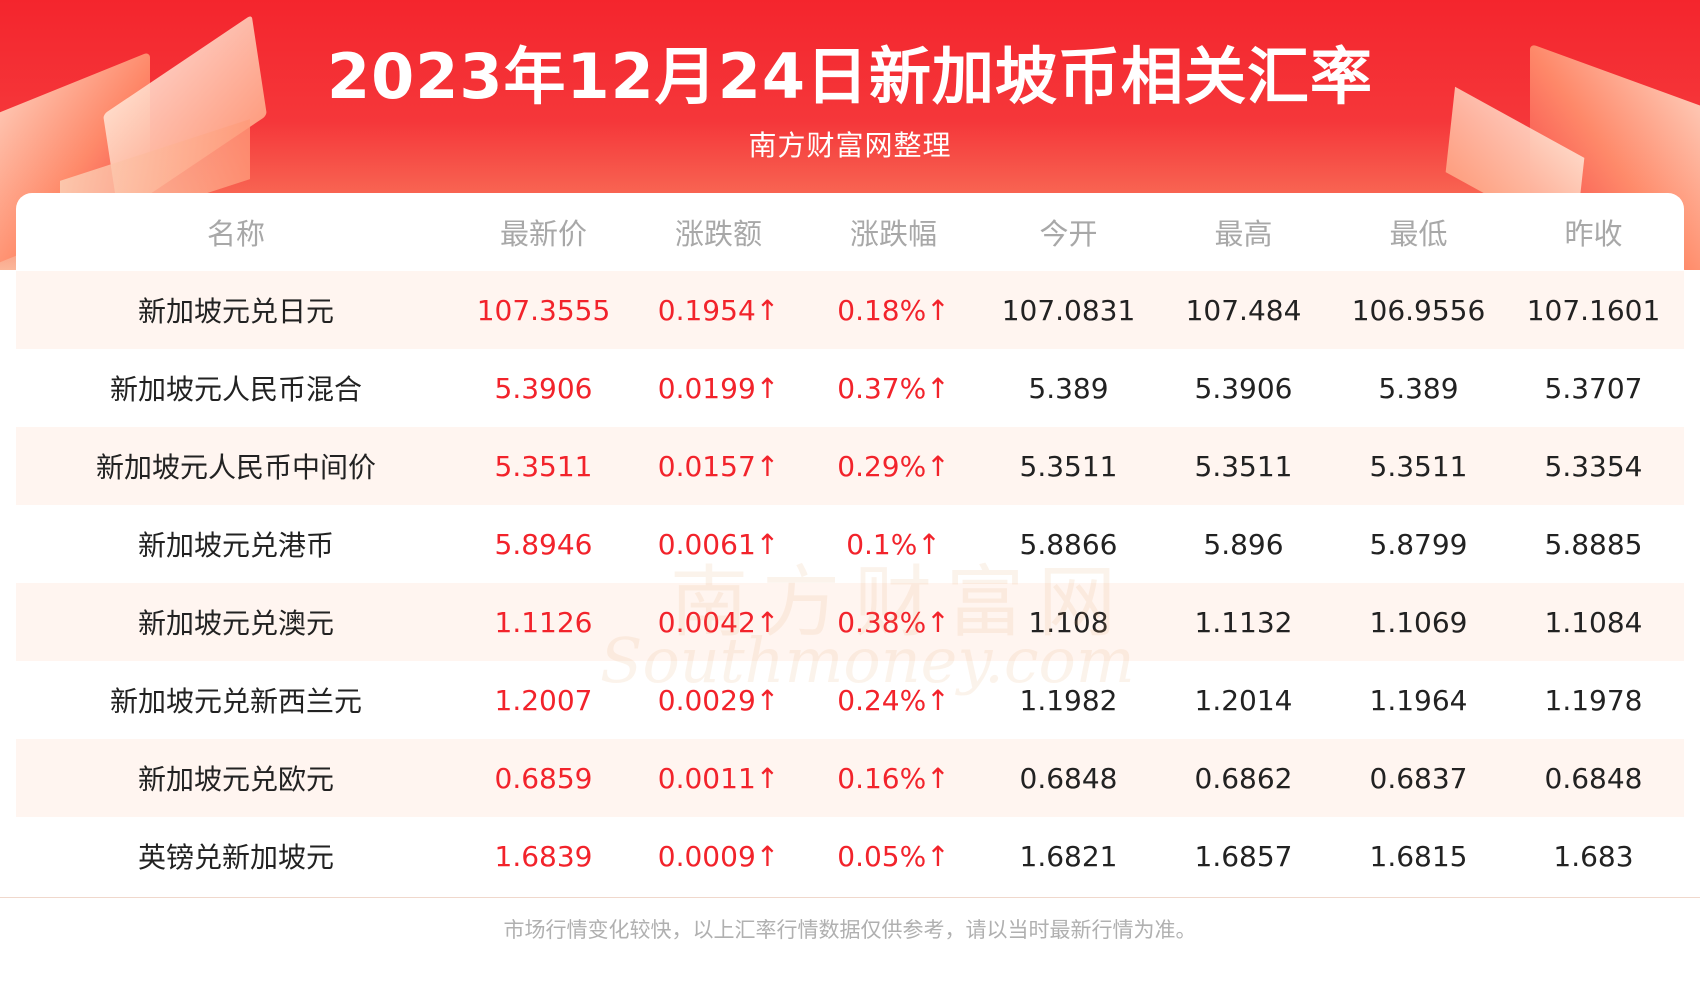  What do you see at coordinates (1243, 856) in the screenshot?
I see `high-price: 1.6857` at bounding box center [1243, 856].